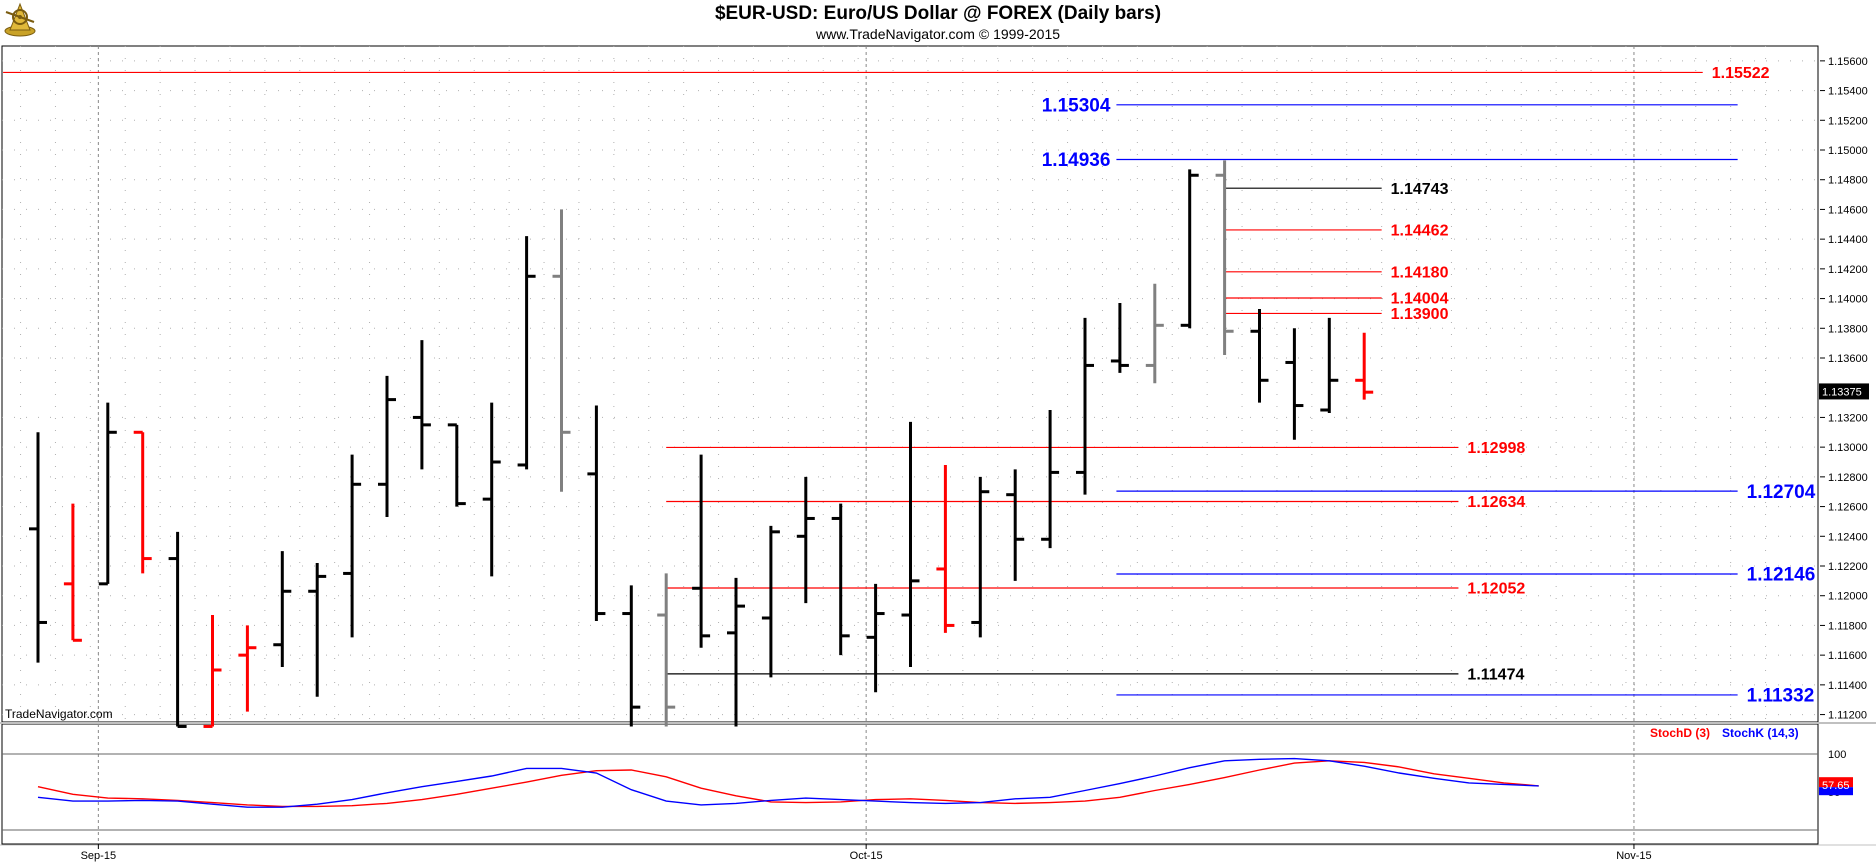 This screenshot has height=863, width=1876. I want to click on level-label-1.14180: 1.14180, so click(1420, 272).